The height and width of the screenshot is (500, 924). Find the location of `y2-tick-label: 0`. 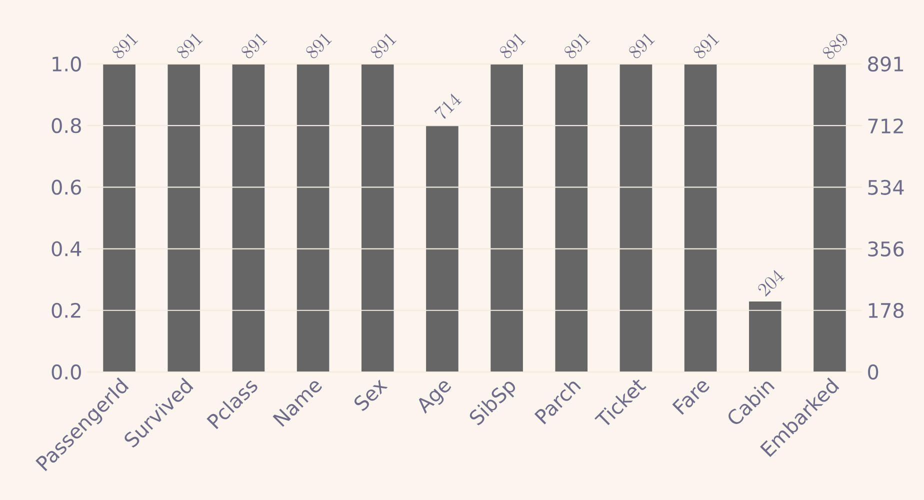

y2-tick-label: 0 is located at coordinates (873, 372).